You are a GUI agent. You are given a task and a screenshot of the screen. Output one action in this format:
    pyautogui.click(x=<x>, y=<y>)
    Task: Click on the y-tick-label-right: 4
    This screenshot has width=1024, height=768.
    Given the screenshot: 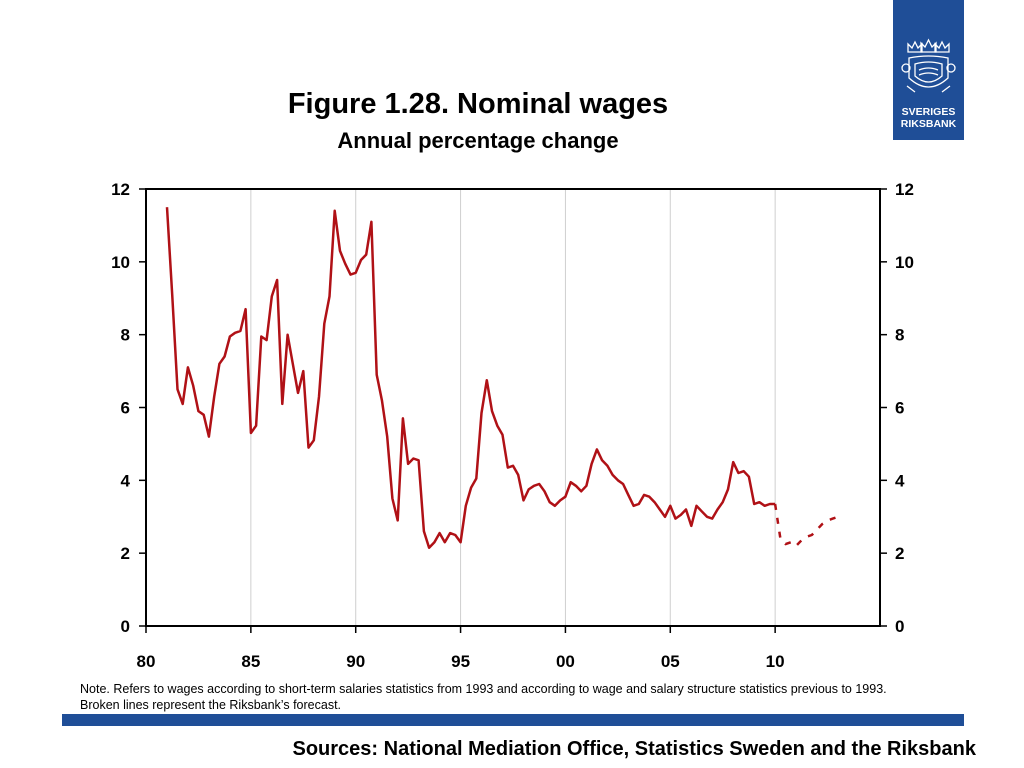 What is the action you would take?
    pyautogui.click(x=900, y=480)
    